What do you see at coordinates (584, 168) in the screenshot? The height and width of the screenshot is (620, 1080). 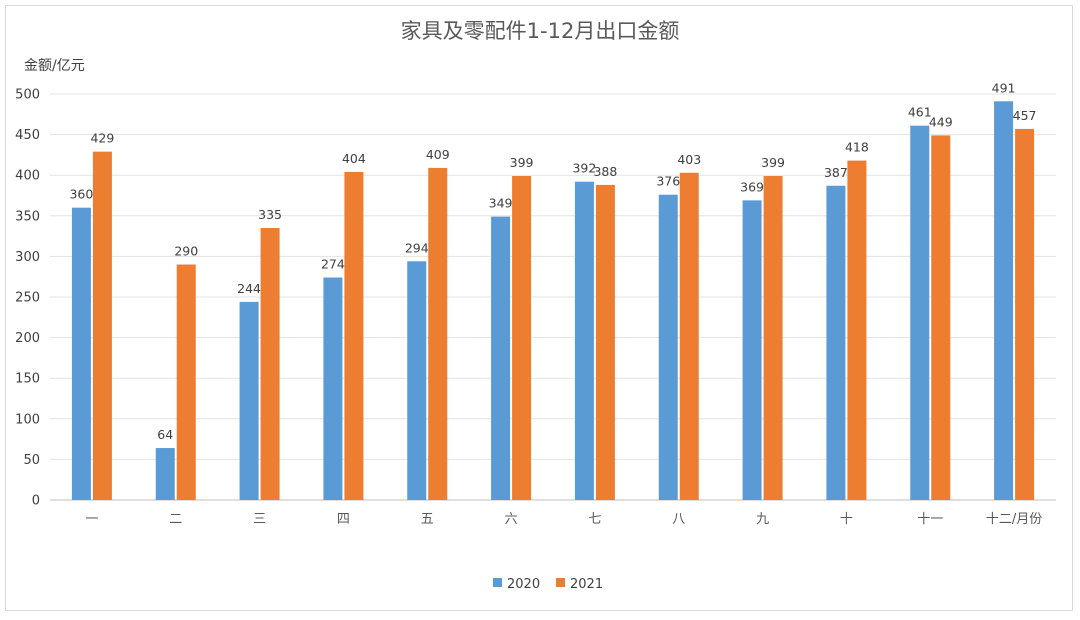 I see `data-label: 392` at bounding box center [584, 168].